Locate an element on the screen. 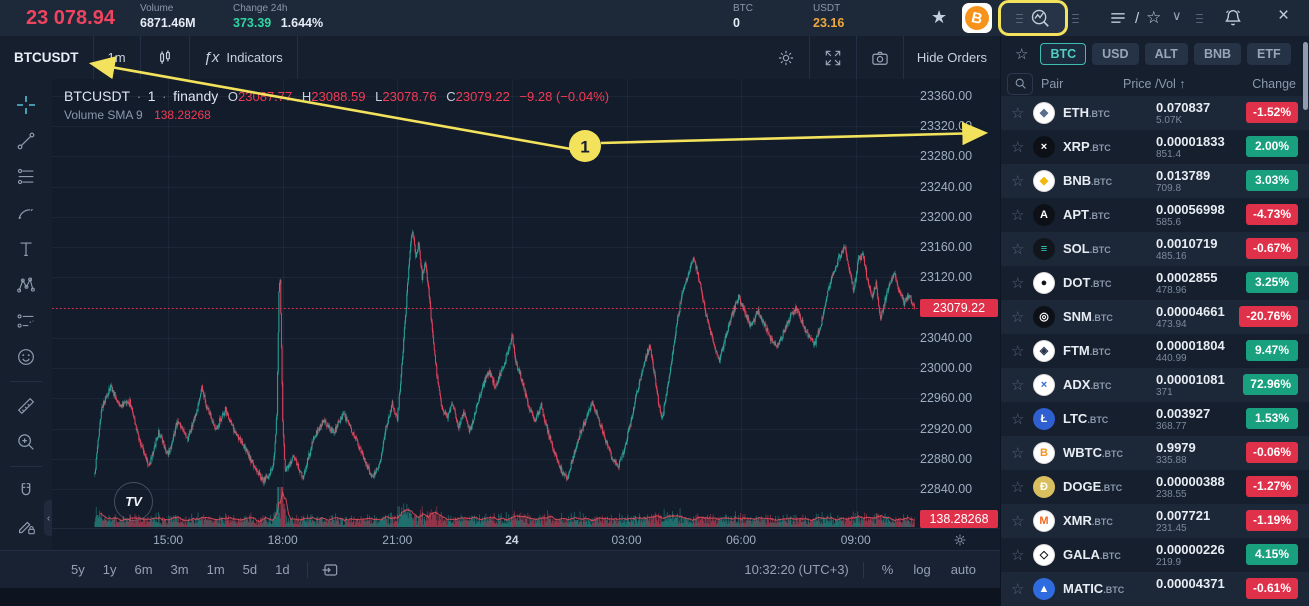 Image resolution: width=1309 pixels, height=606 pixels. change-badge: -0.61% is located at coordinates (1271, 588).